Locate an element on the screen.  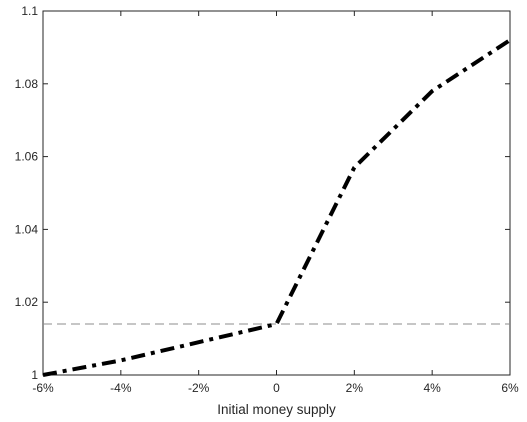
x-axis-label: Initial money supply is located at coordinates (276, 409).